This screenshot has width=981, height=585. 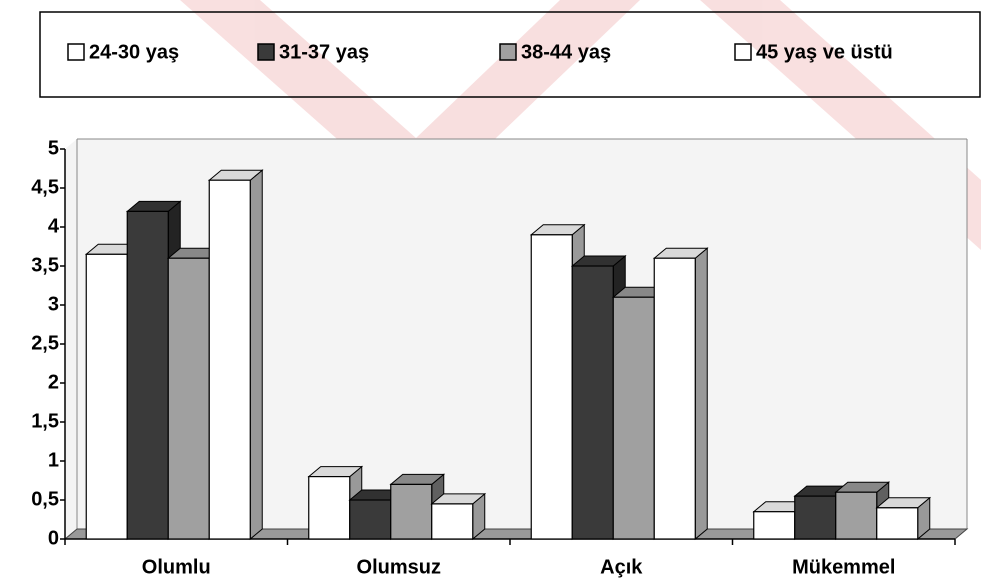 I want to click on legend-label: 38-44 yaş, so click(x=566, y=52).